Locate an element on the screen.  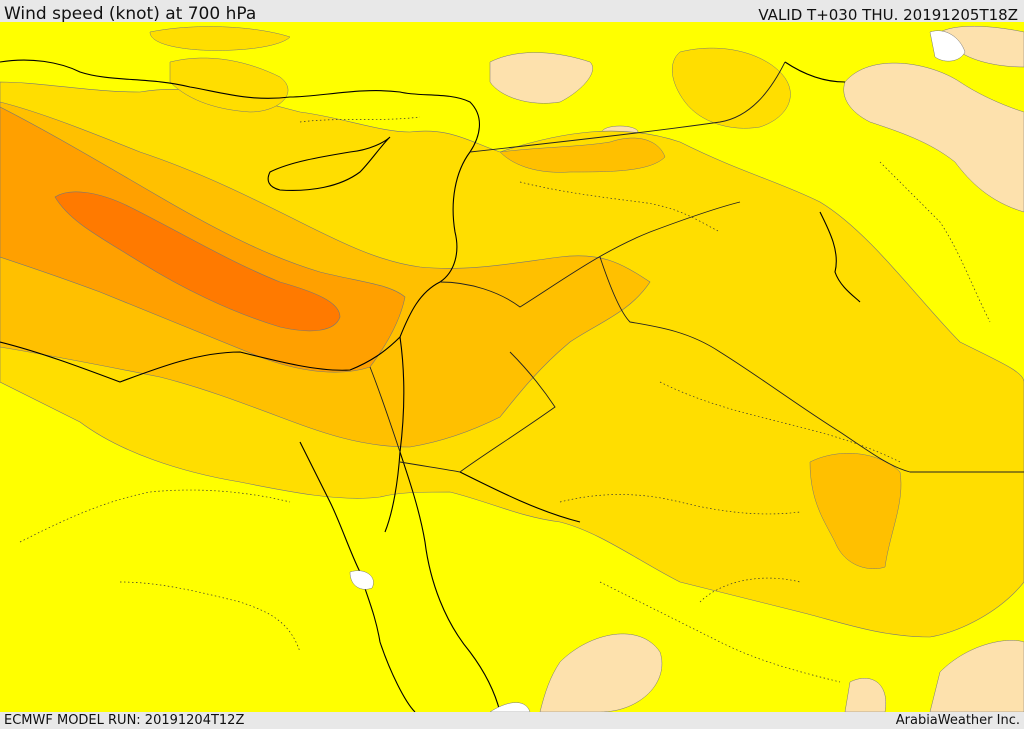
credit: ArabiaWeather Inc. is located at coordinates (957, 720).